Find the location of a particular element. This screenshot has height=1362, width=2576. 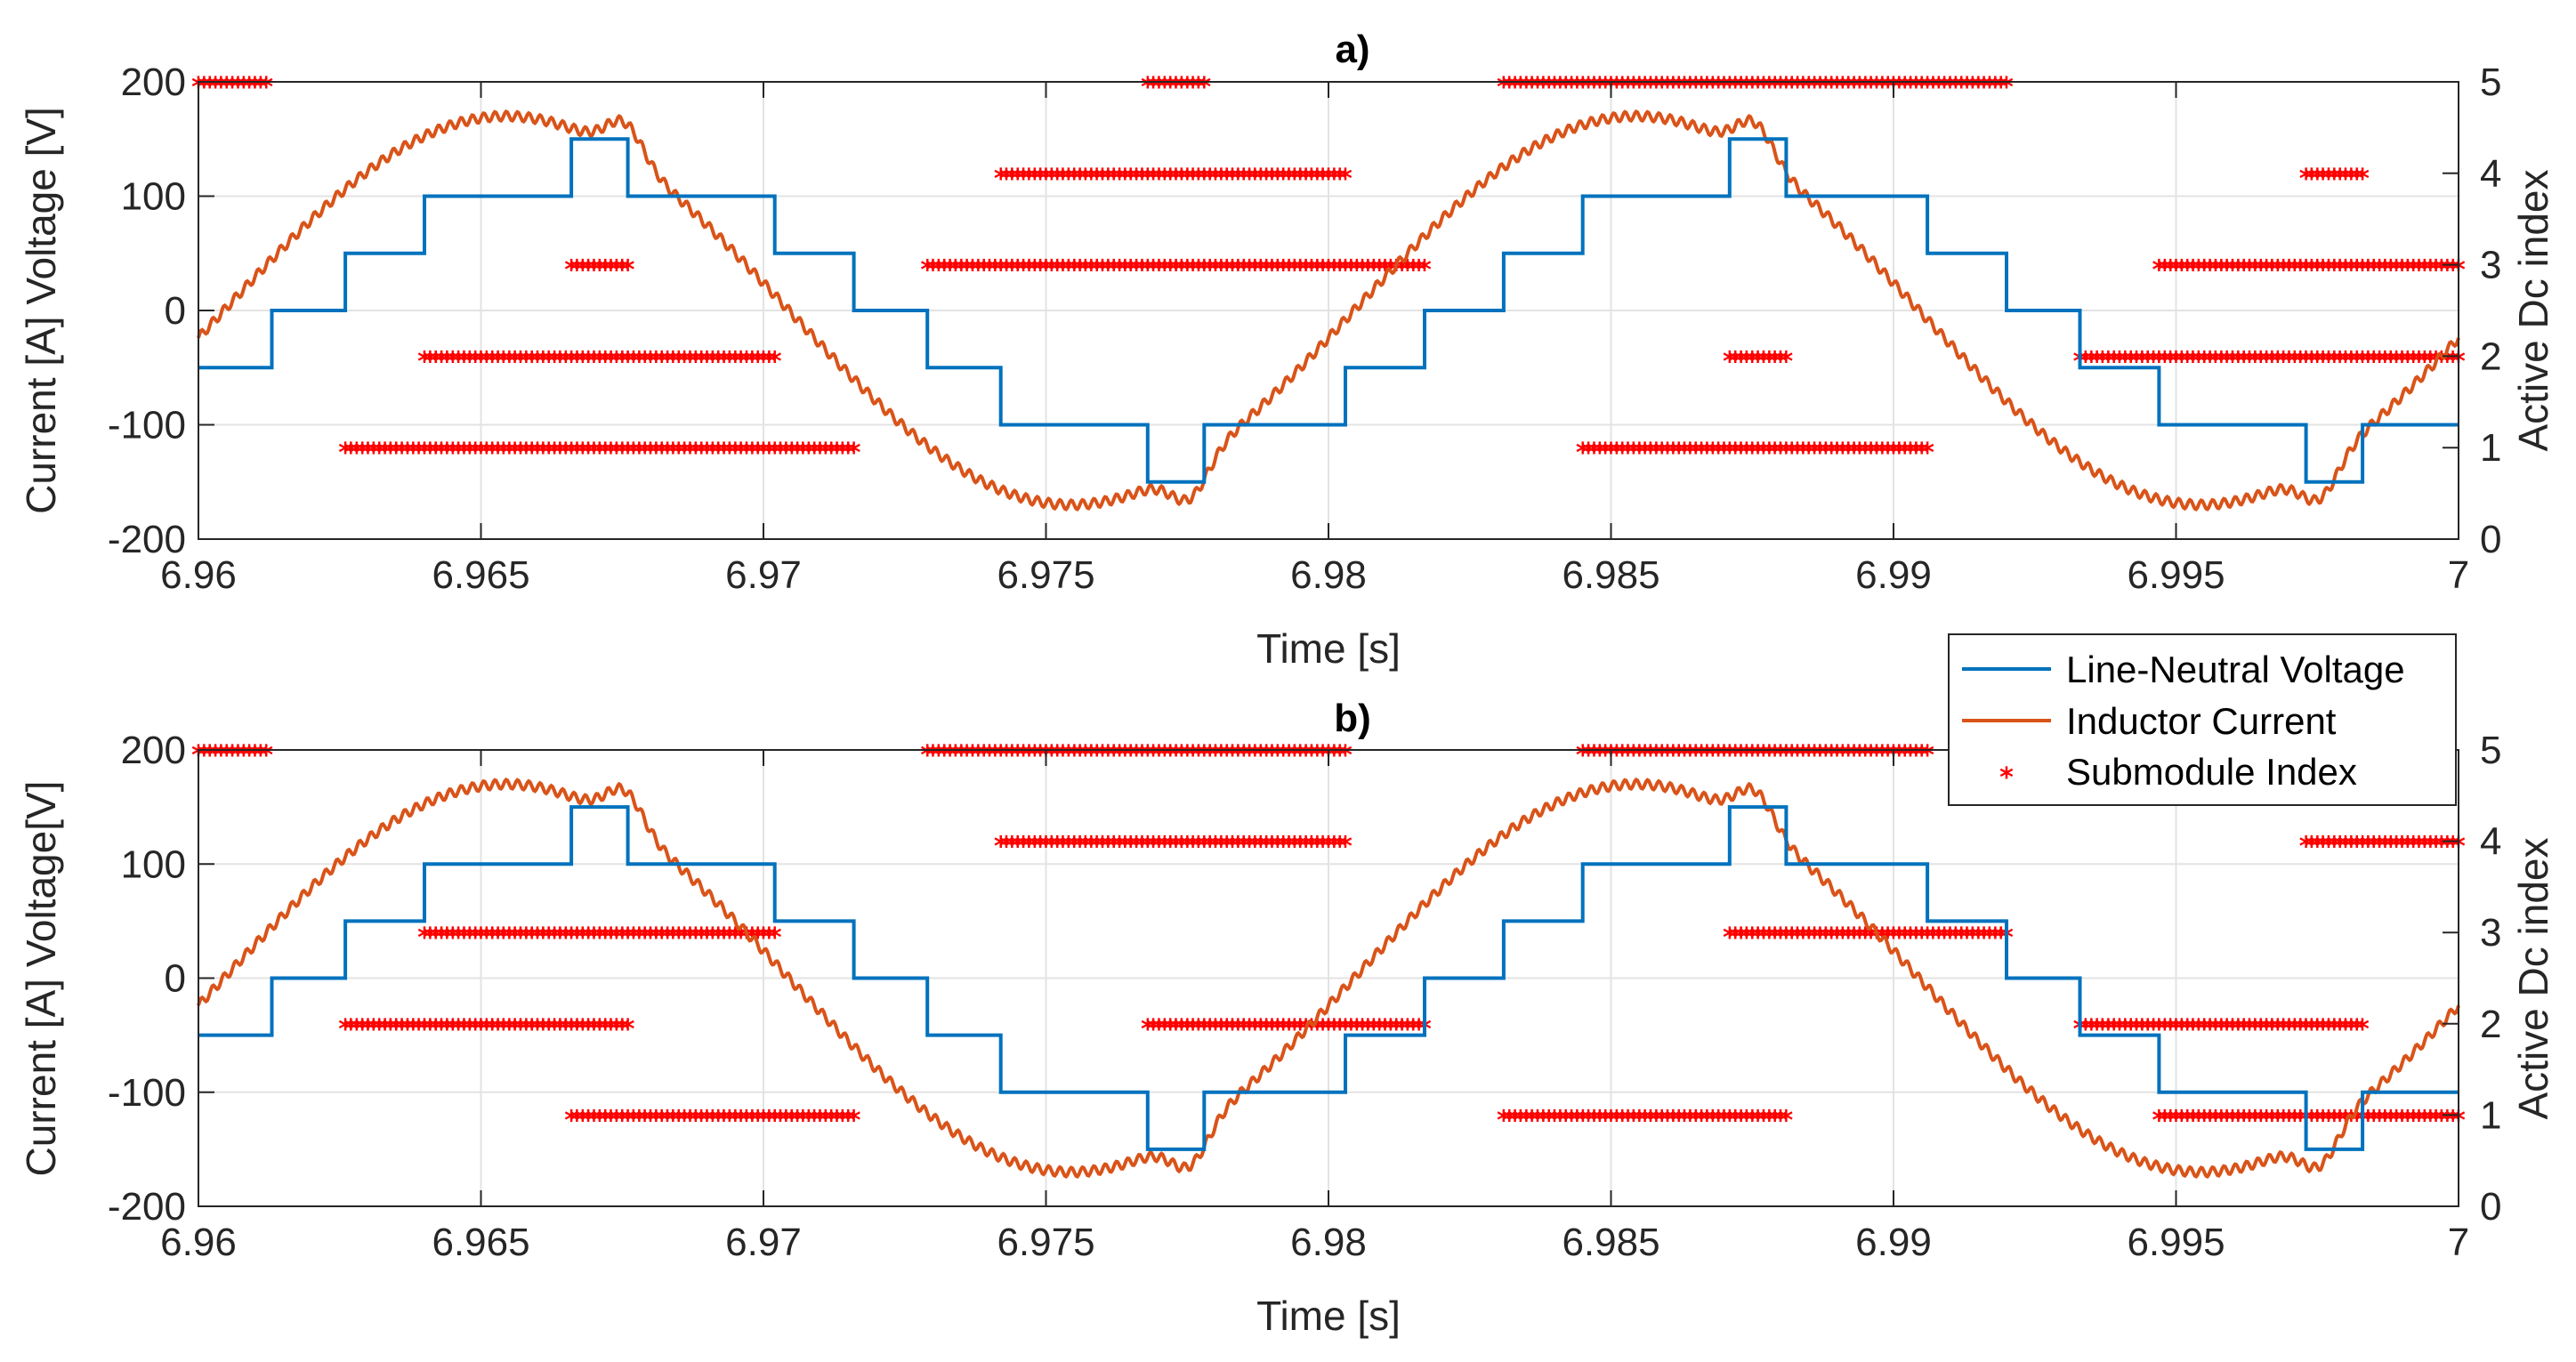

panel-b-y-tick-label-right-5: 5 is located at coordinates (2490, 750).